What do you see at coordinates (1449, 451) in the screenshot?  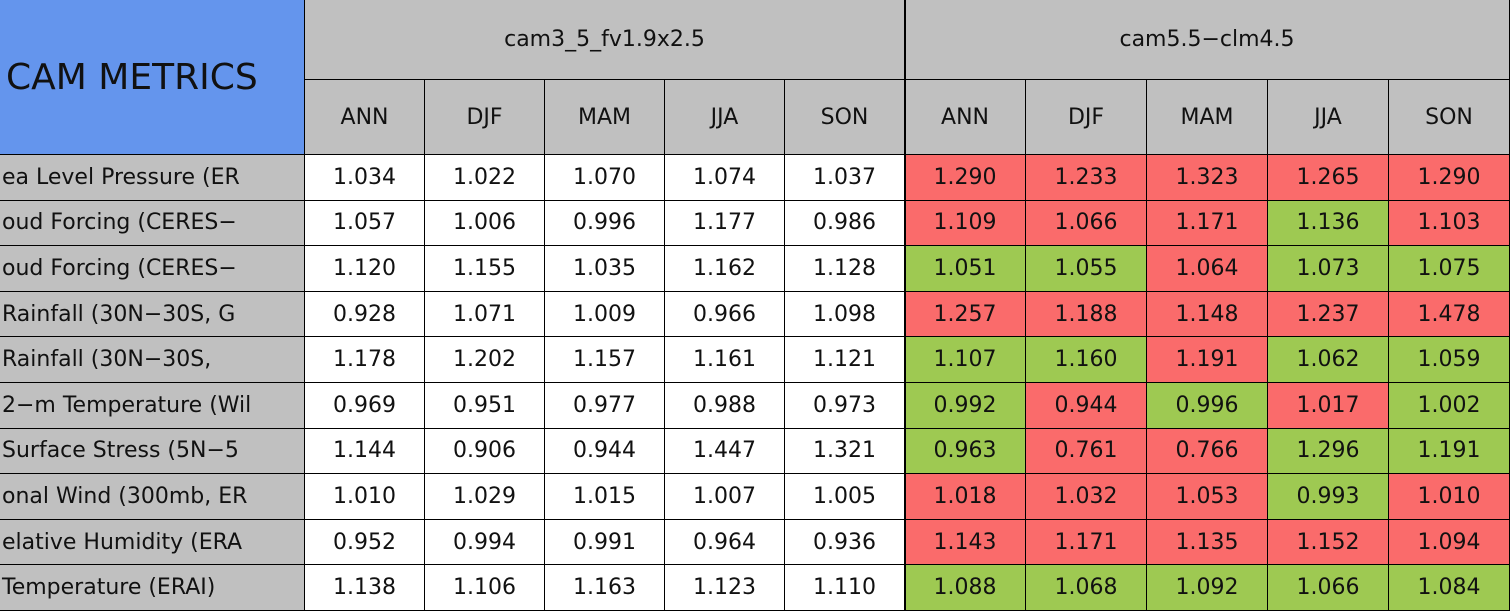 I see `value-cell: 1.191` at bounding box center [1449, 451].